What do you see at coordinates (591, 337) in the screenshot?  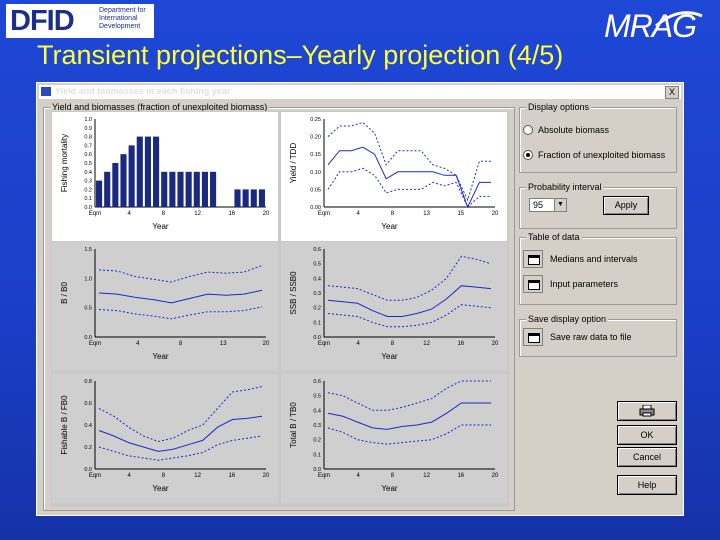 I see `save-raw-data-label: Save raw data to file` at bounding box center [591, 337].